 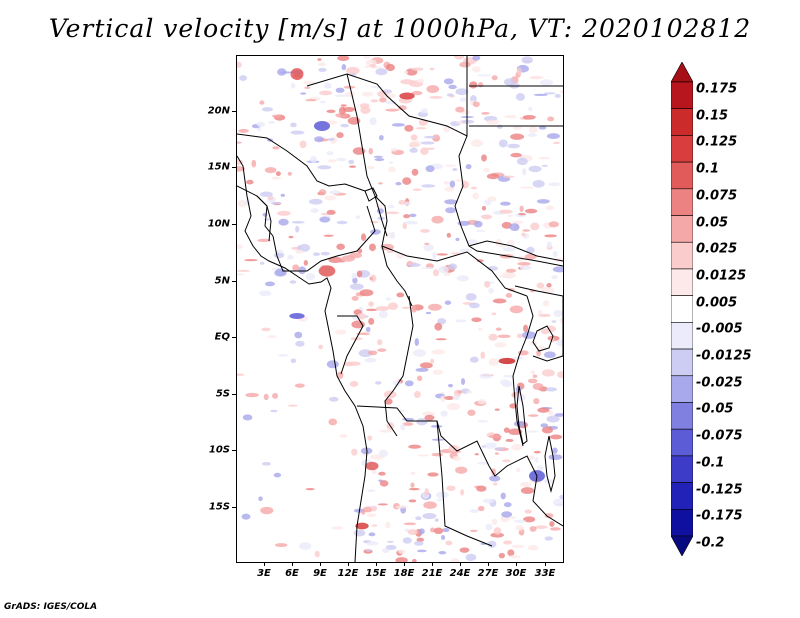 What do you see at coordinates (264, 573) in the screenshot?
I see `lon-label: 3E` at bounding box center [264, 573].